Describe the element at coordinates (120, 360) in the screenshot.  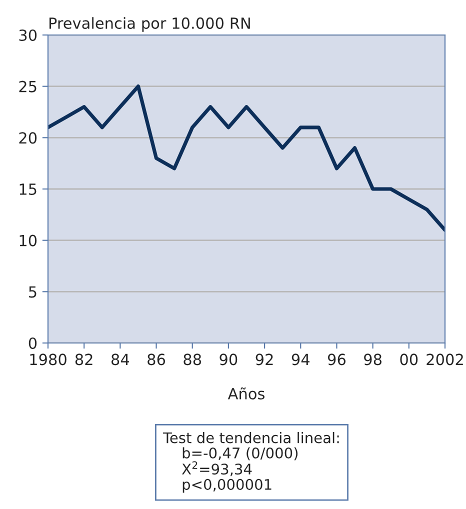
I see `x-tick-label: 84` at that location.